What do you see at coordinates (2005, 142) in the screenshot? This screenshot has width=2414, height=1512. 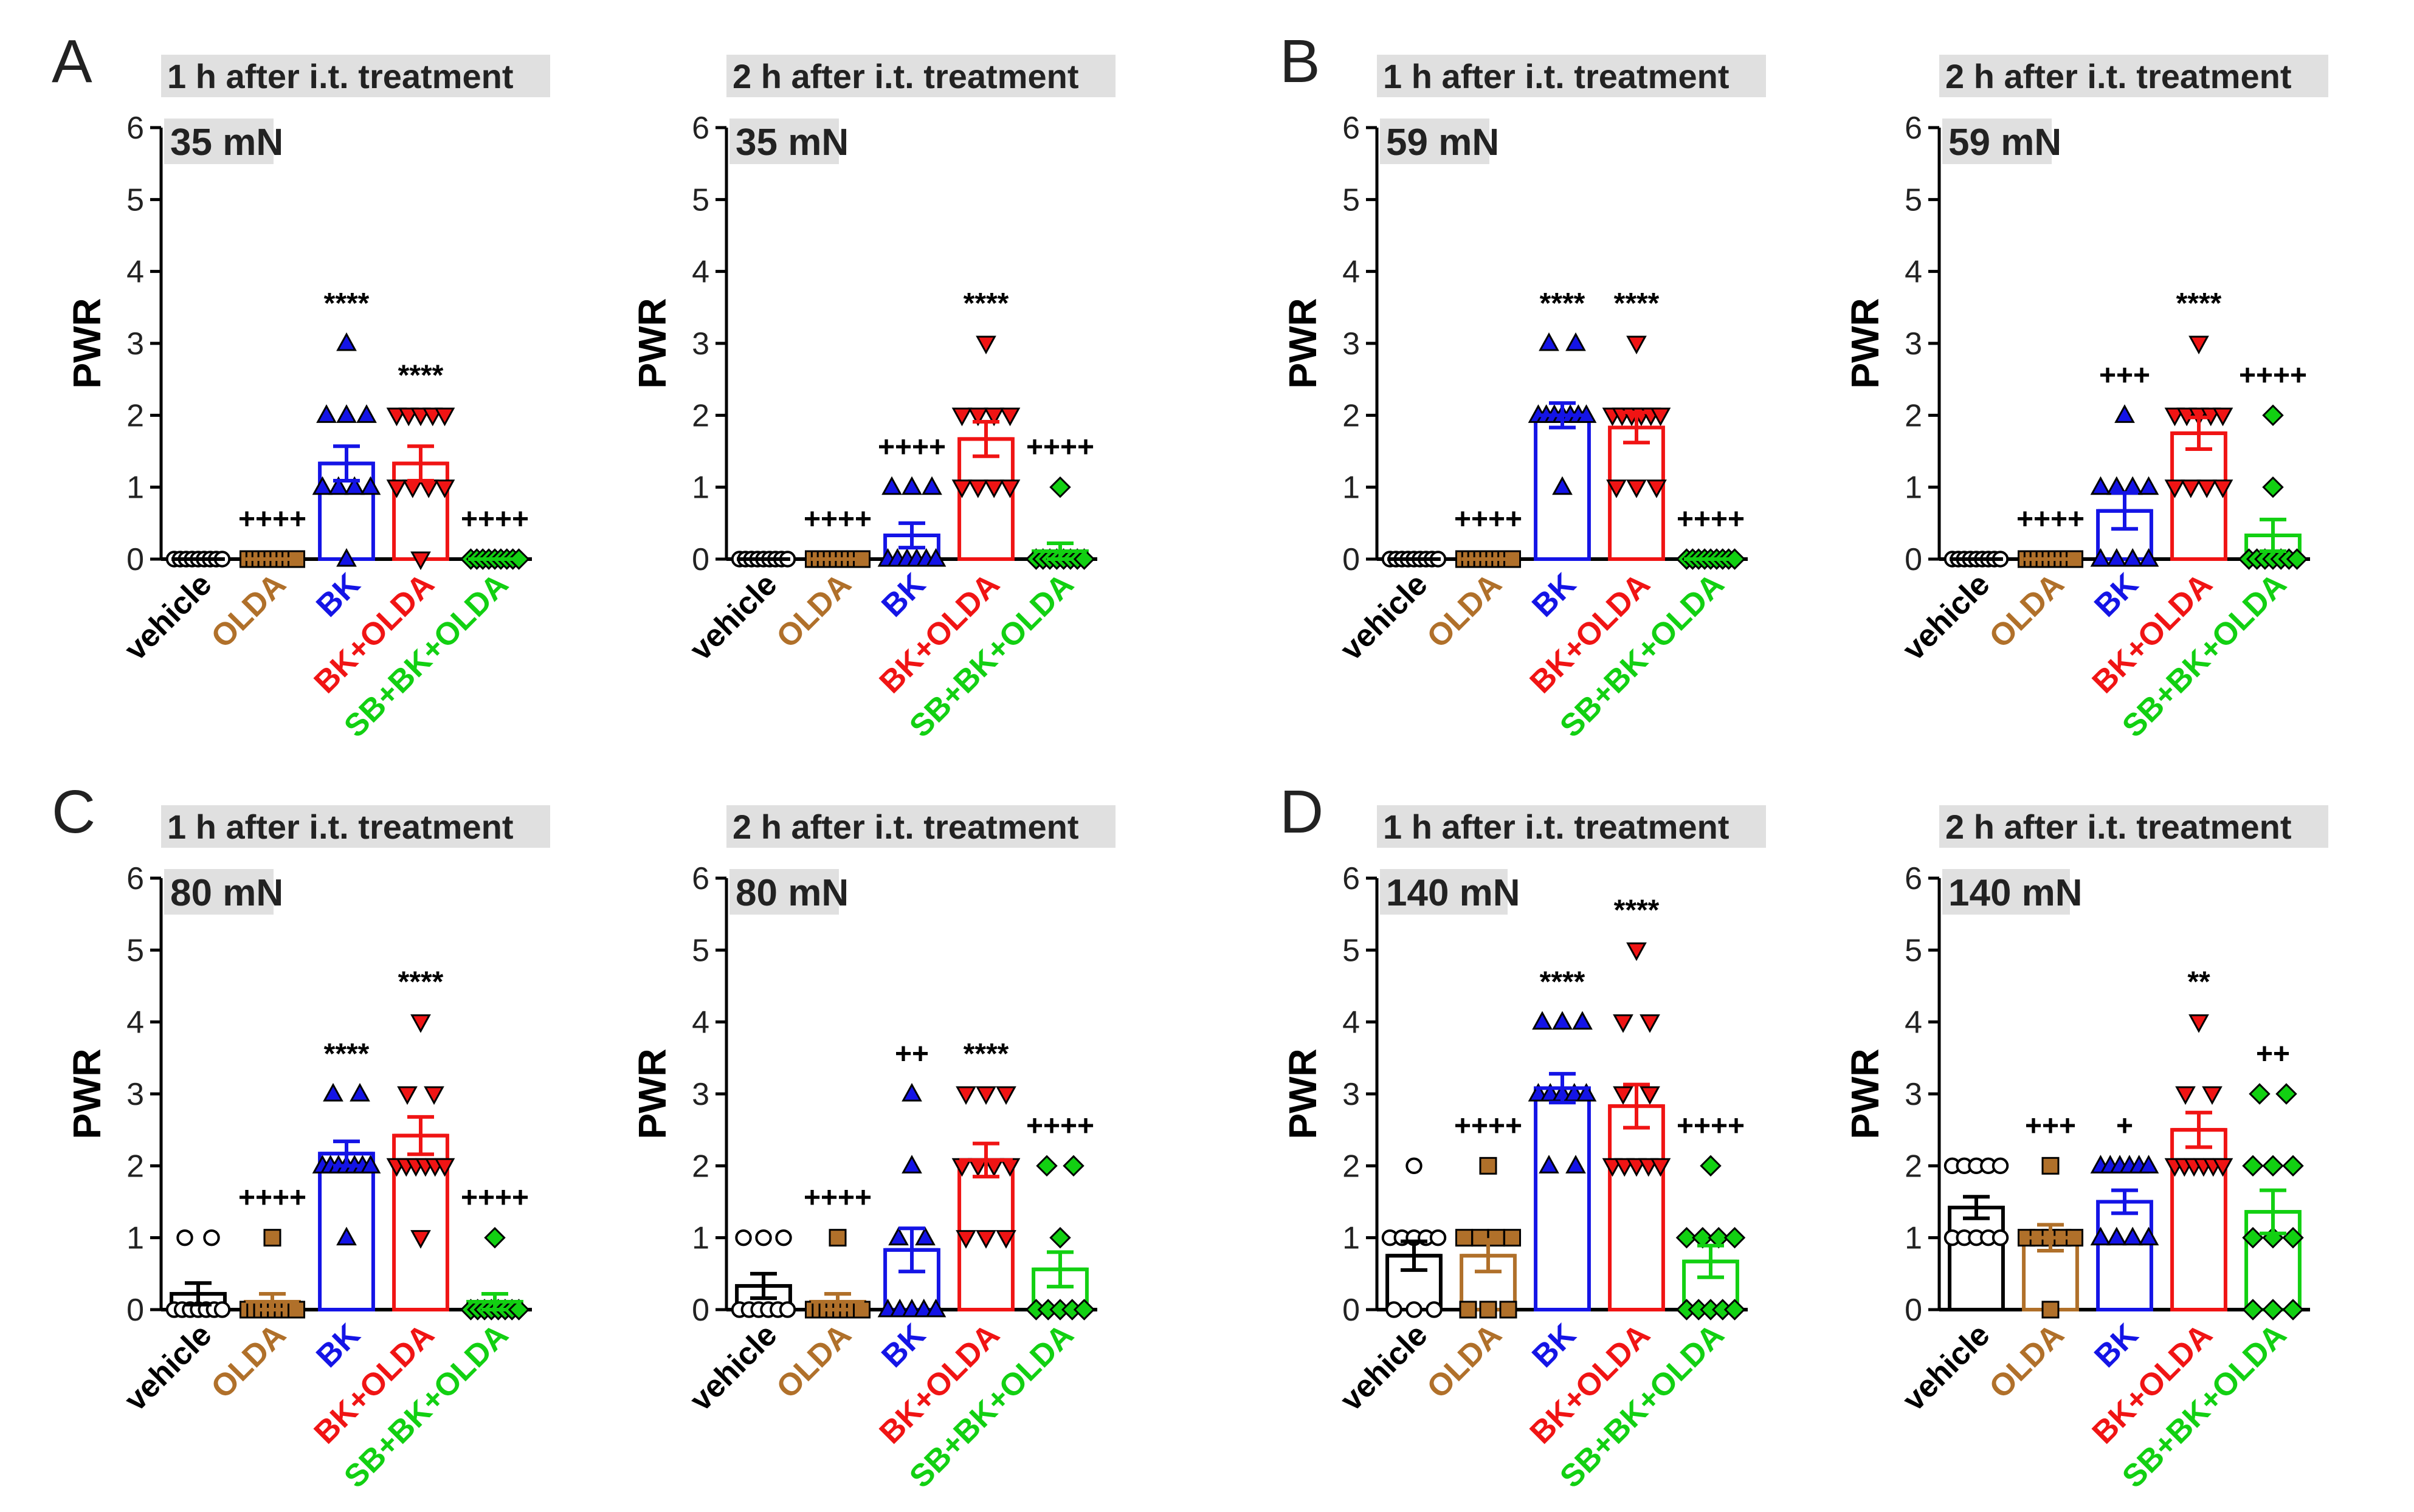 I see `chart-subtitle: 59 mN` at bounding box center [2005, 142].